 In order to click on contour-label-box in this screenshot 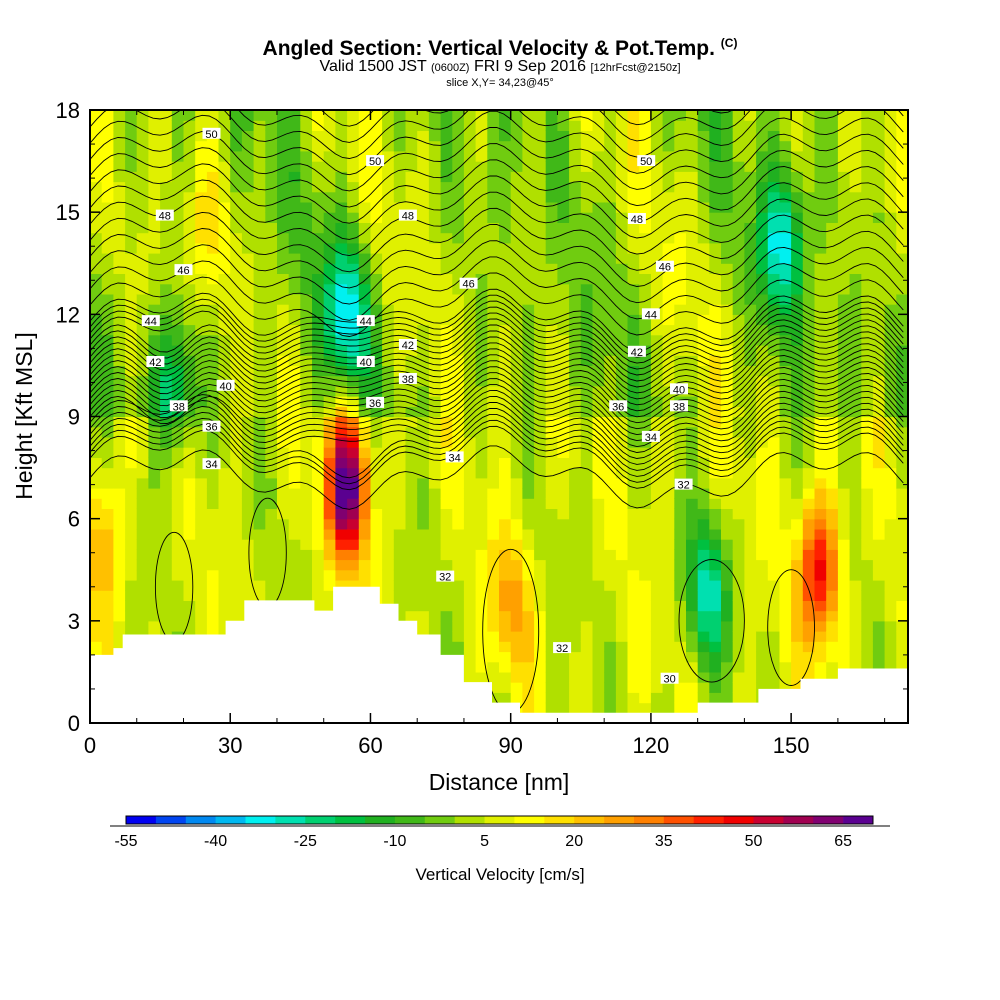, I will do `click(407, 378)`.